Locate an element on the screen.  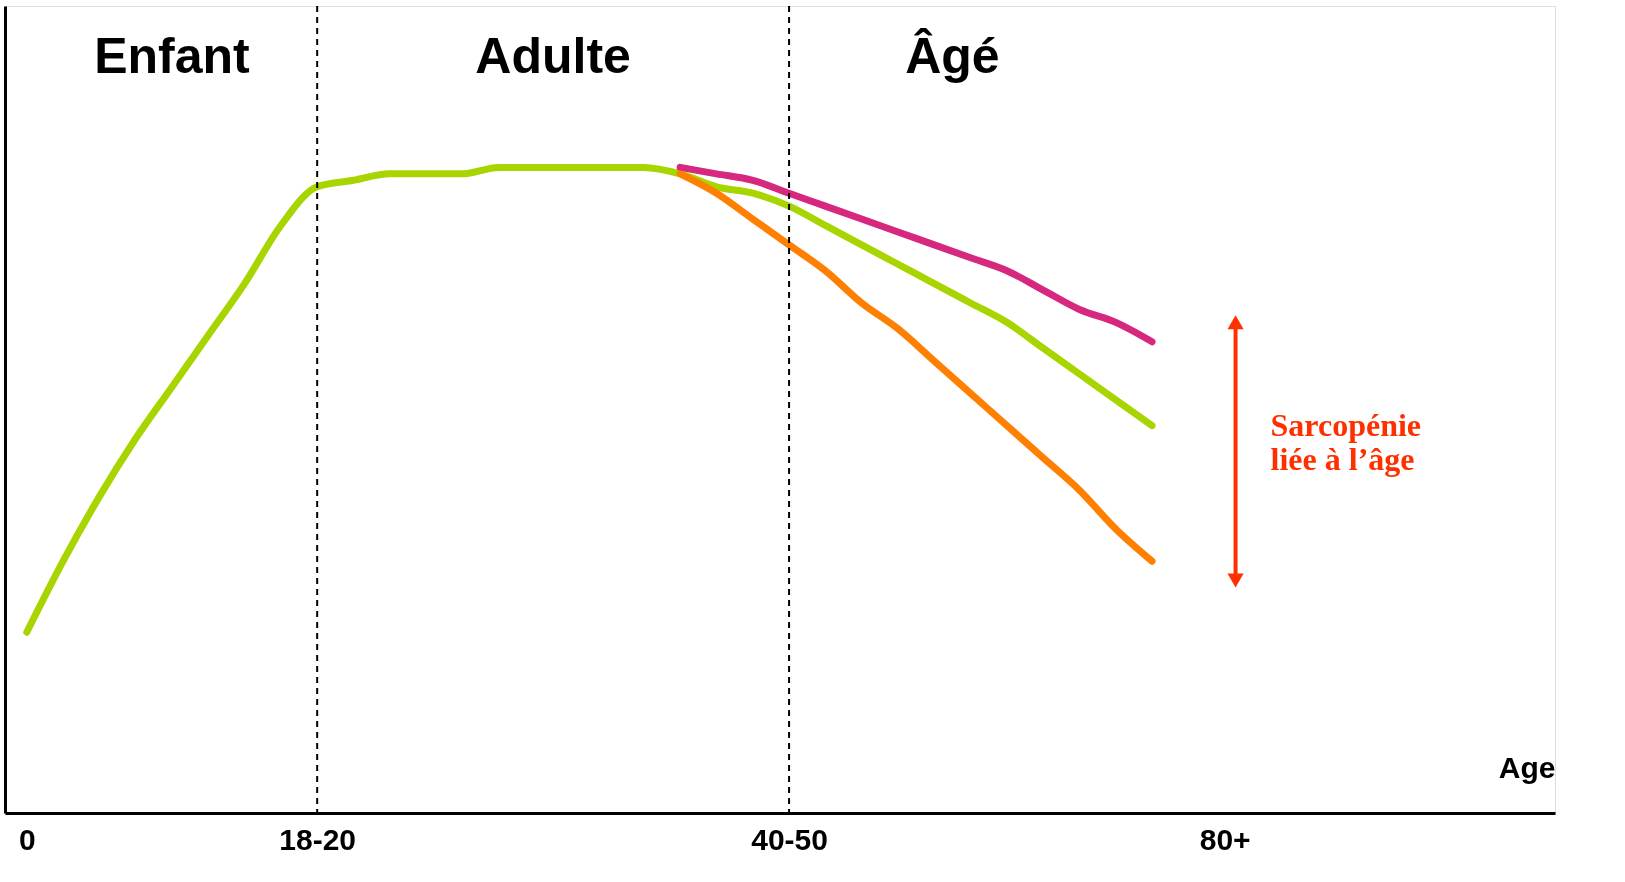
x-tick-label: 18-20 is located at coordinates (318, 839).